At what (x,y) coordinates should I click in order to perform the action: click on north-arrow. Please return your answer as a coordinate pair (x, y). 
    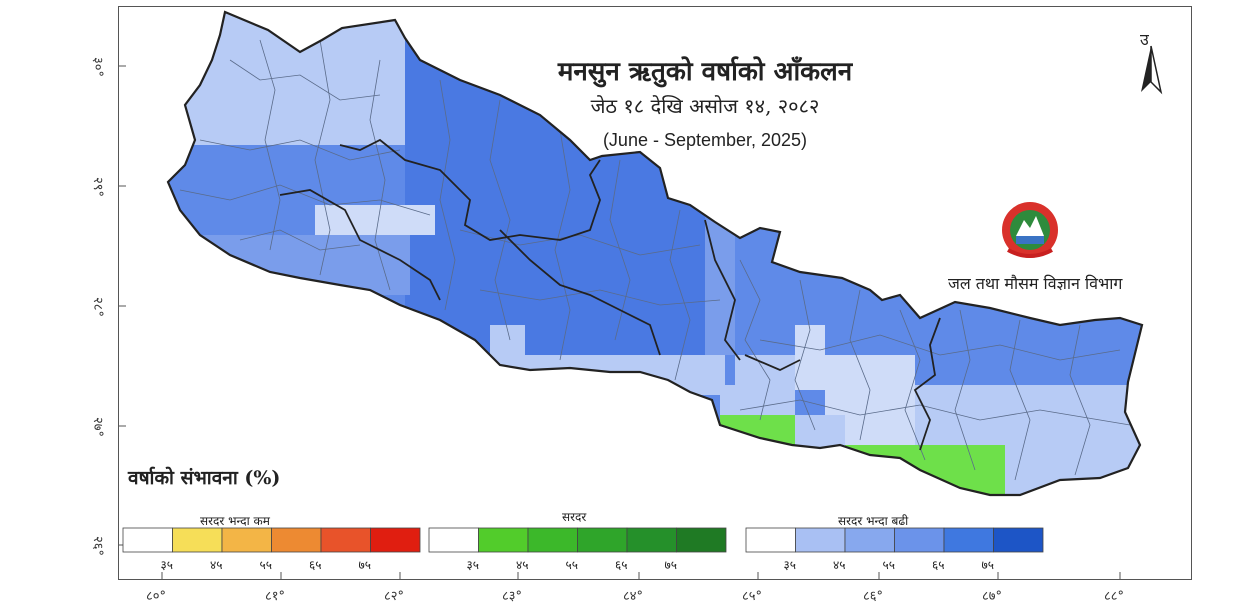
    Looking at the image, I should click on (1152, 70).